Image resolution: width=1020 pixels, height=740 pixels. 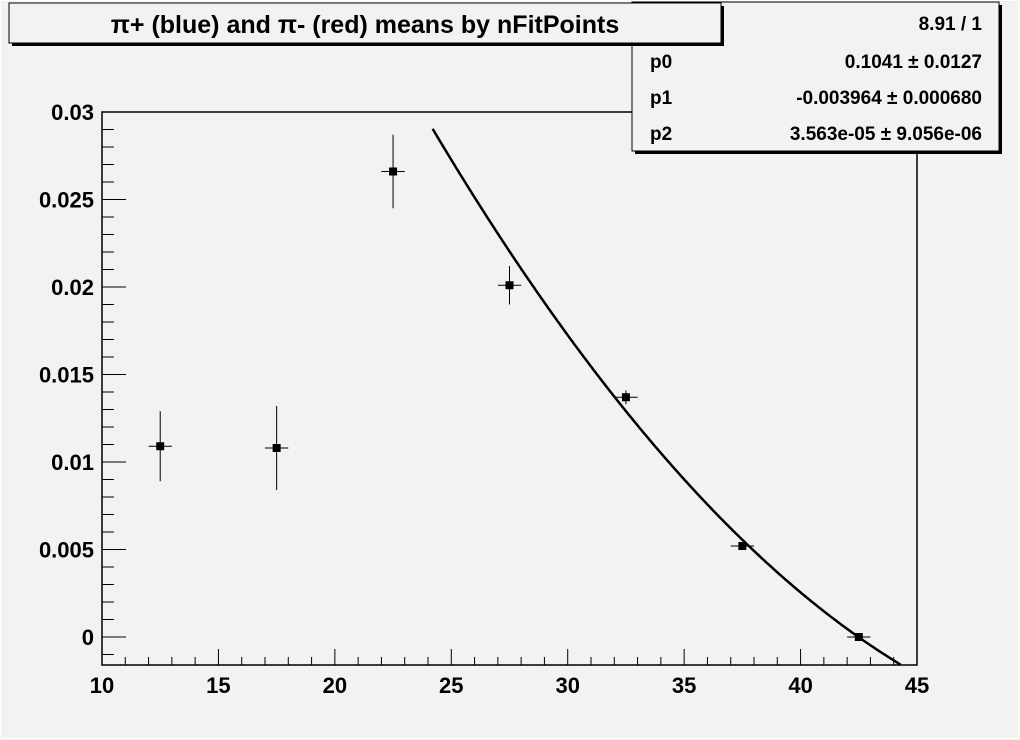 I want to click on y-tick-label: 0.01, so click(x=72, y=462).